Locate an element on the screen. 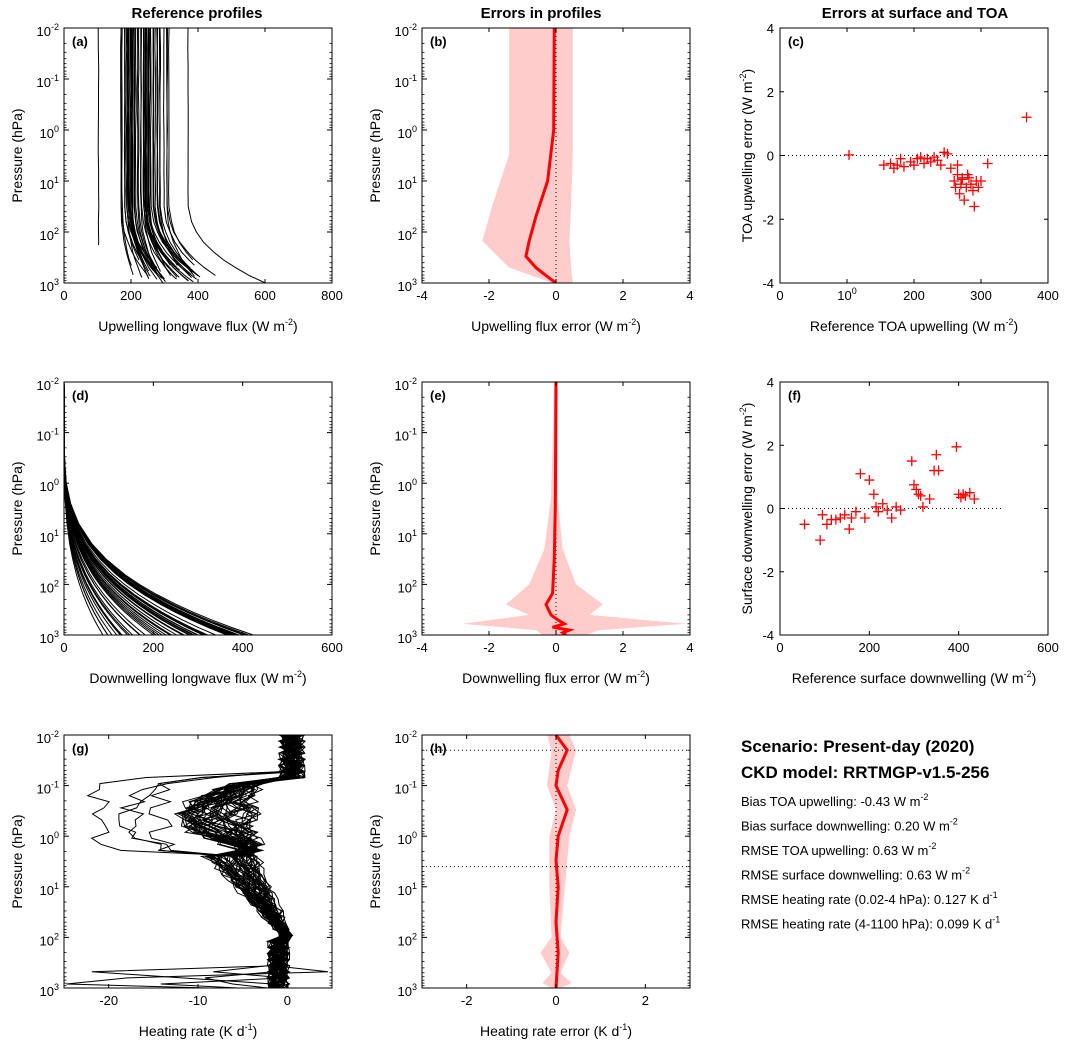 Image resolution: width=1067 pixels, height=1045 pixels. panel-letter: (e) is located at coordinates (438, 395).